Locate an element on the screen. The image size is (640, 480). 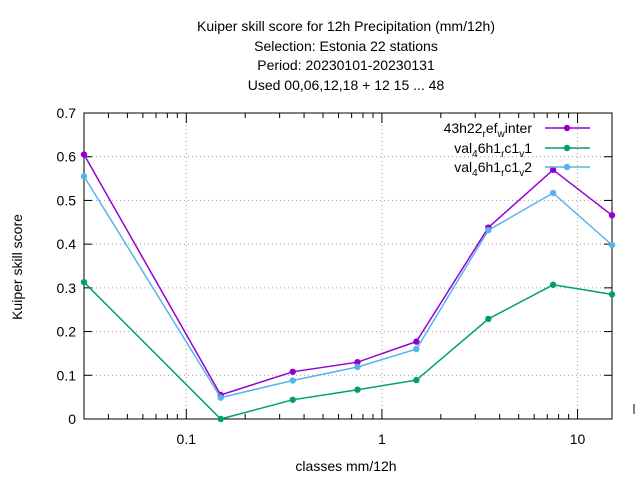
legend-label: 43h22refwinter is located at coordinates (488, 130).